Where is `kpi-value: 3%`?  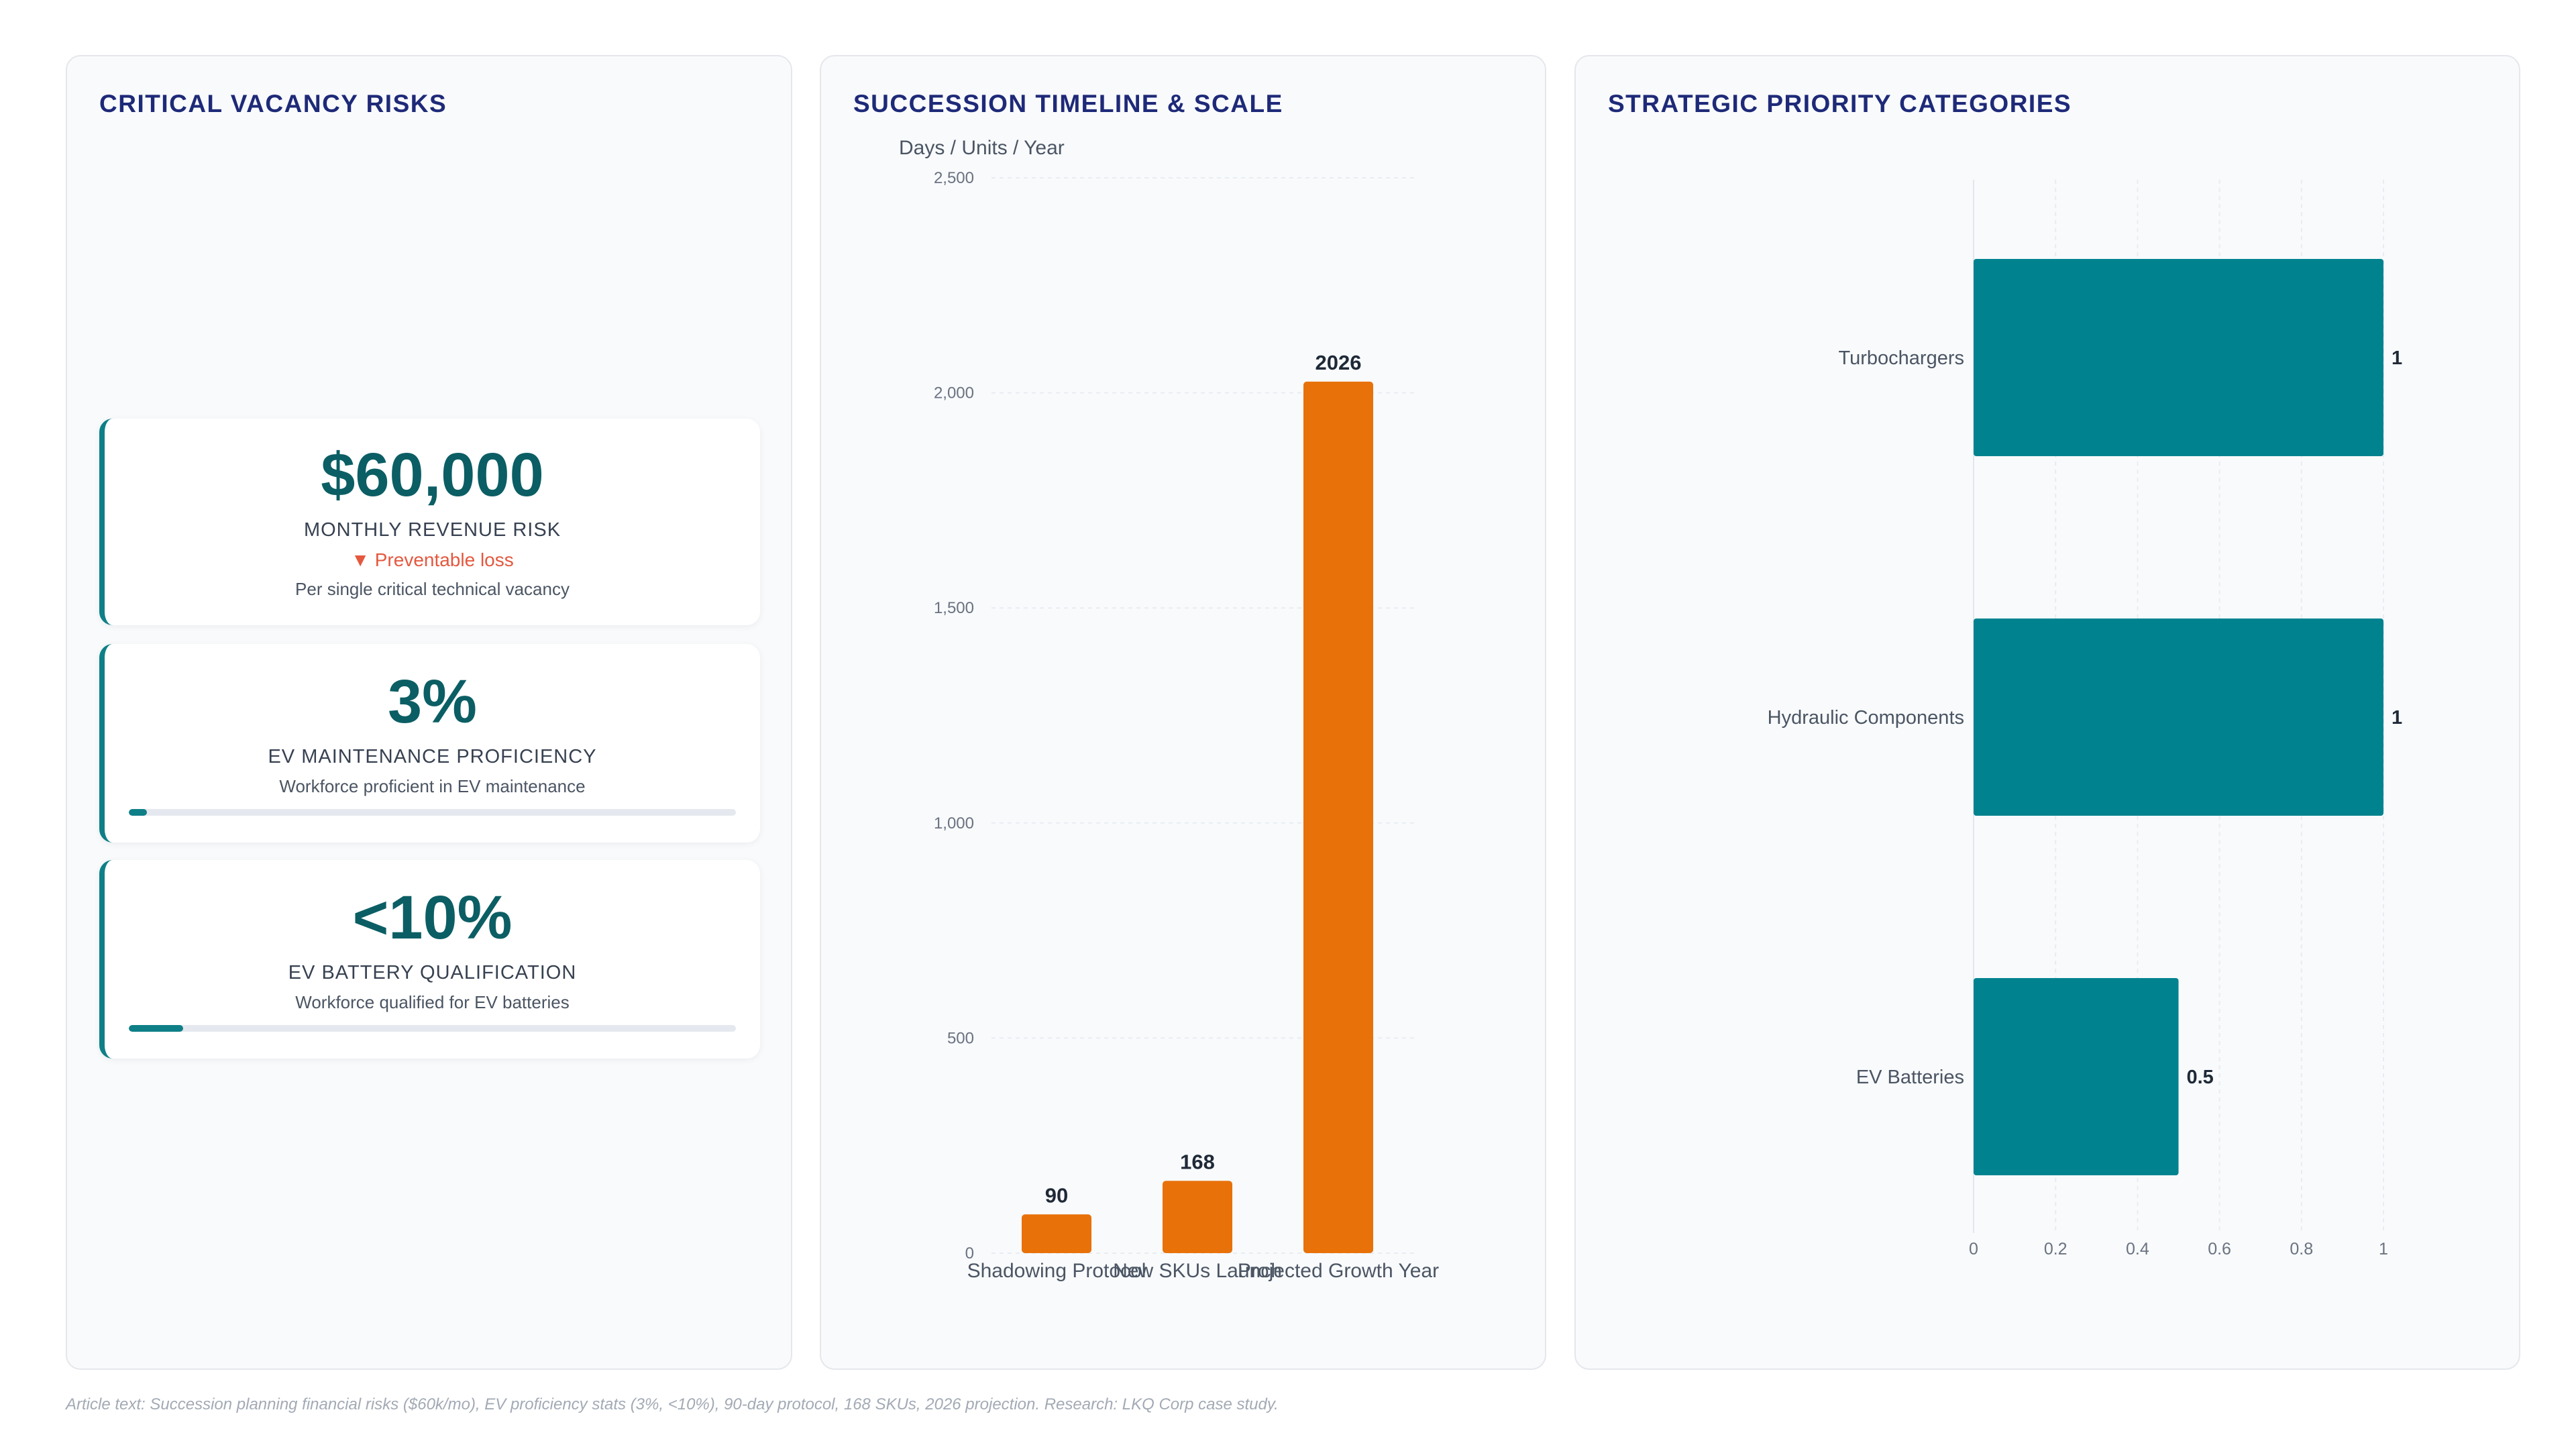 kpi-value: 3% is located at coordinates (432, 701).